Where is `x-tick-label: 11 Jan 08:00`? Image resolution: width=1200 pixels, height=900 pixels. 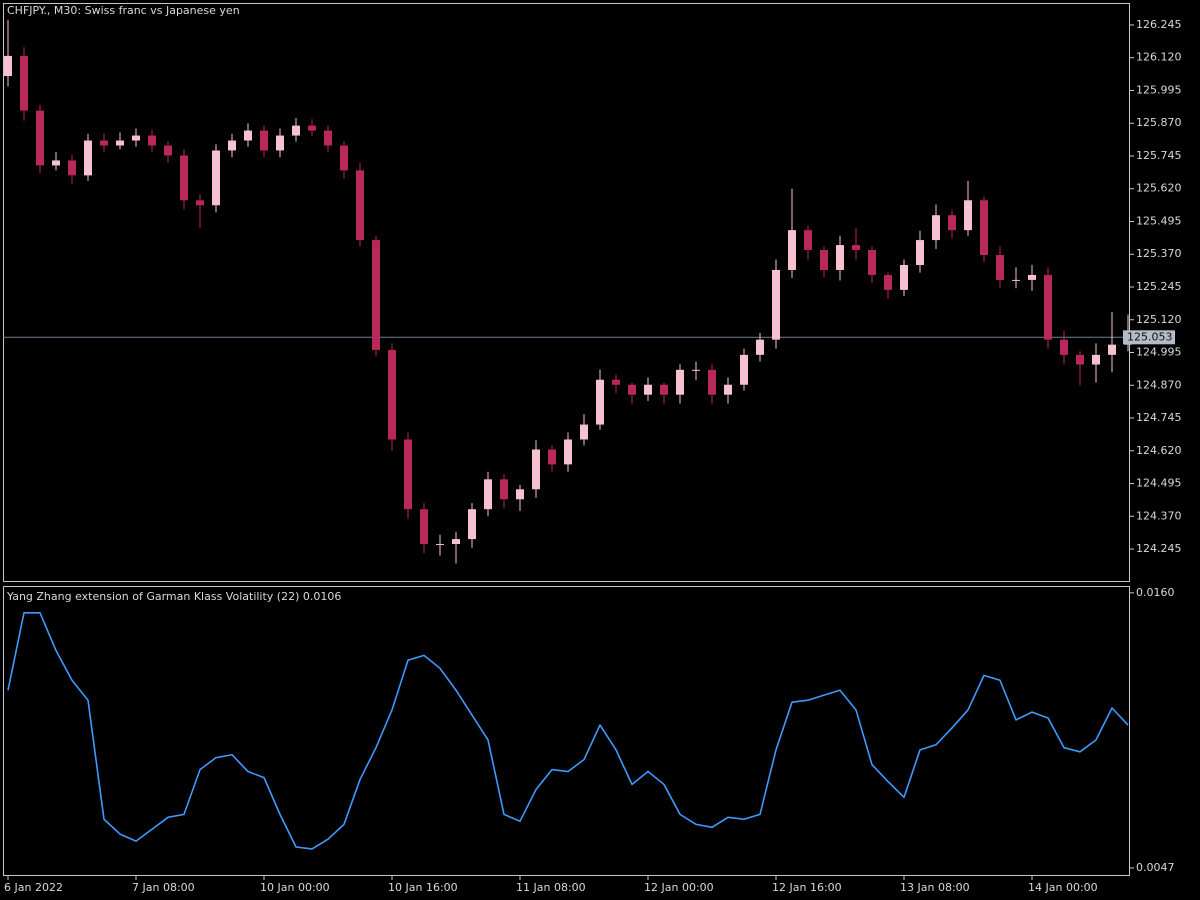
x-tick-label: 11 Jan 08:00 is located at coordinates (551, 887).